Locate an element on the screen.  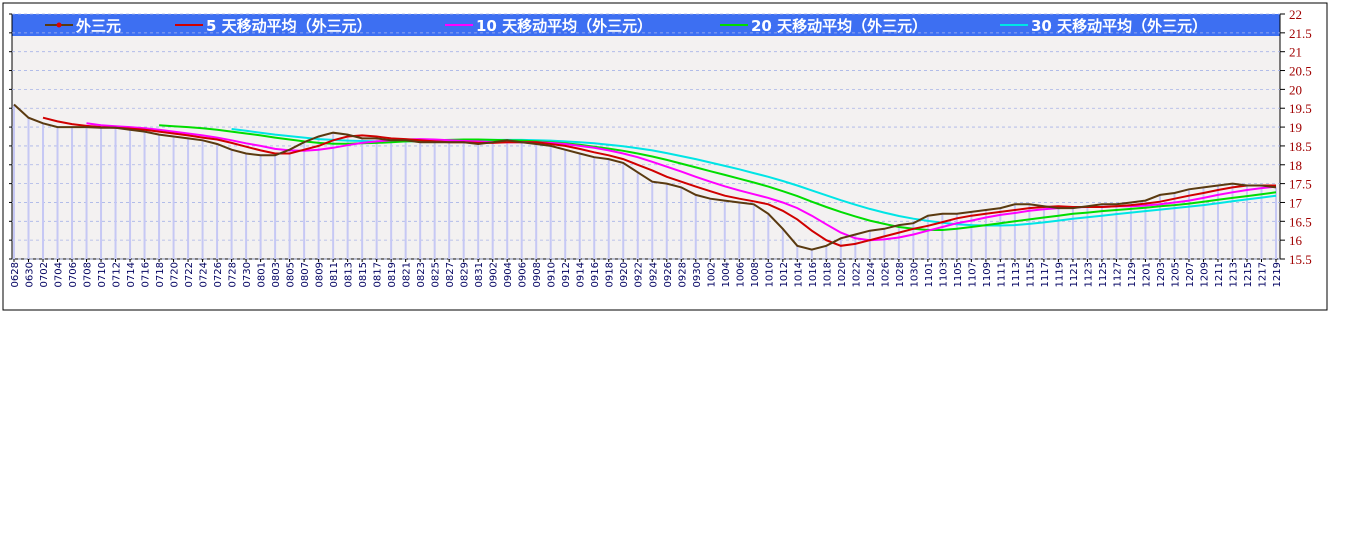
x-tick-label: 1026 is located at coordinates (885, 274).